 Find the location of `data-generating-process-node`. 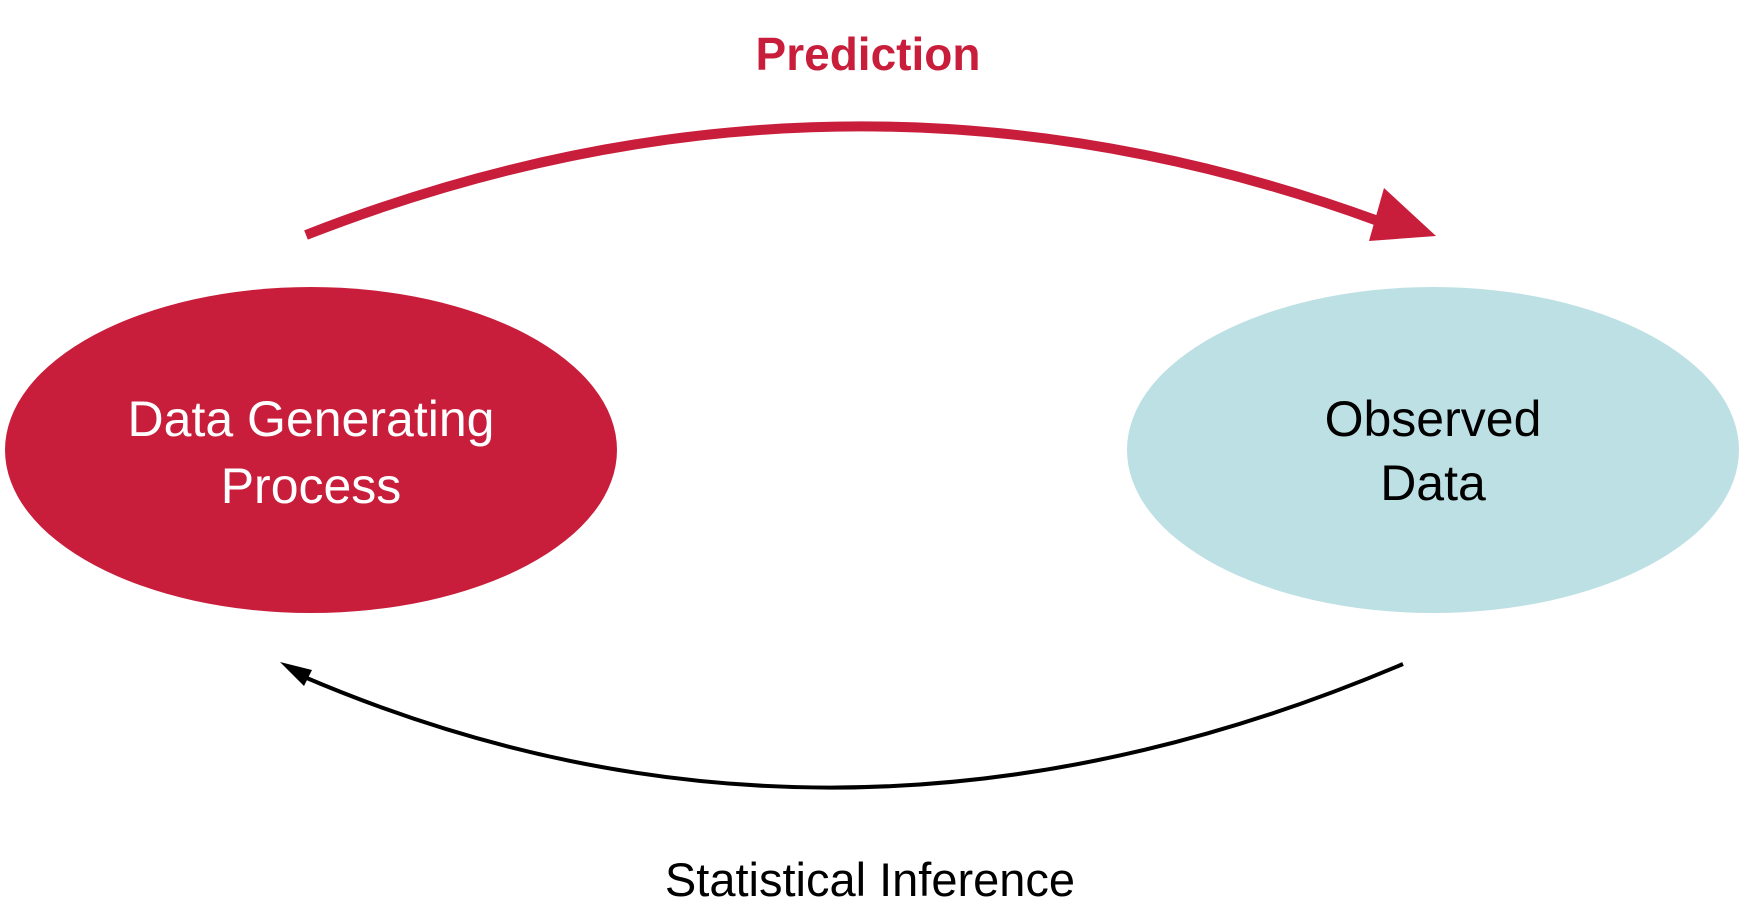

data-generating-process-node is located at coordinates (311, 450).